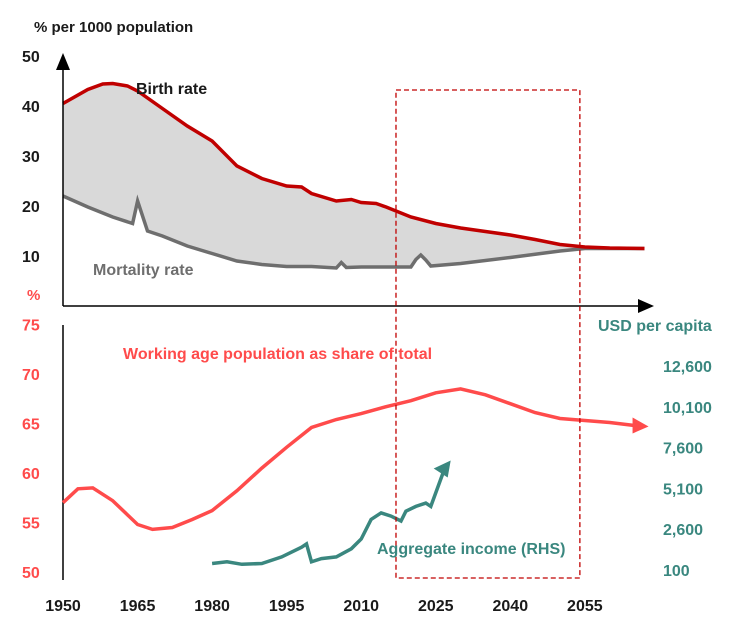 The height and width of the screenshot is (627, 754). I want to click on right-y-axis-label: USD per capita, so click(655, 326).